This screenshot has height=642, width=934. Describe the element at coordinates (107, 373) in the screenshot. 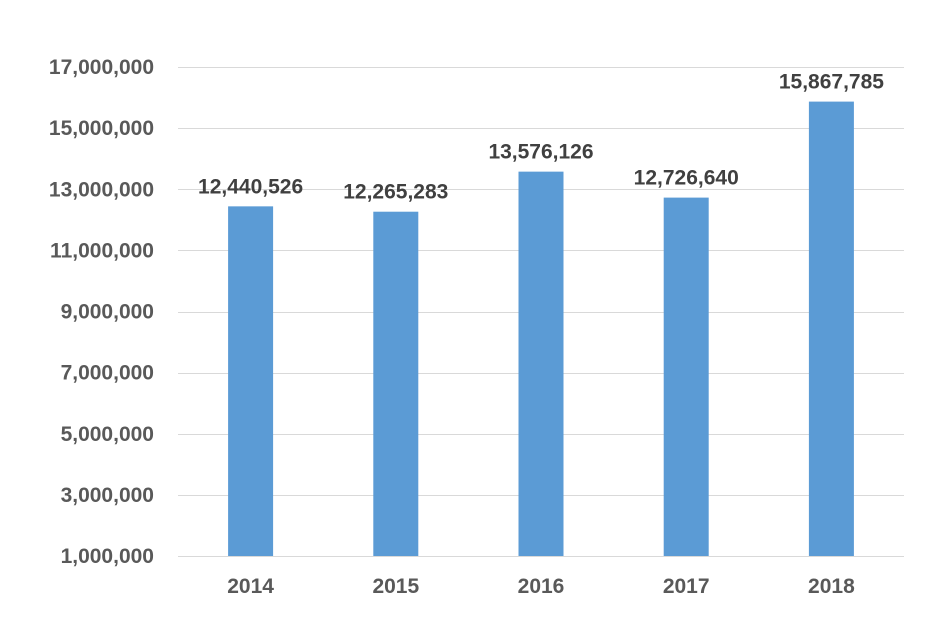

I see `y-tick-label: 7,000,000` at that location.